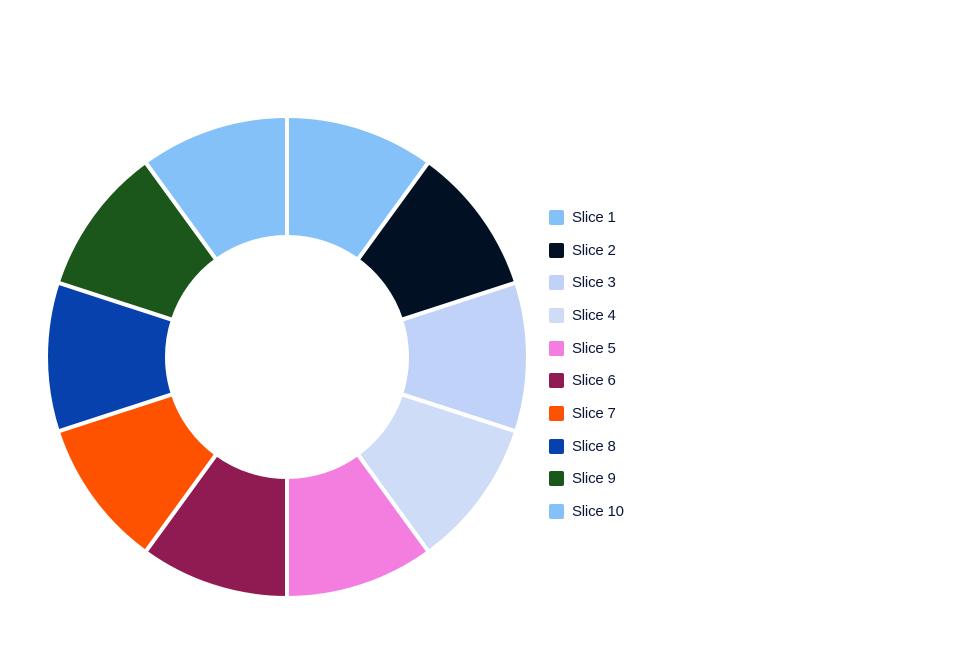 The image size is (980, 659). I want to click on legend-item-slice-8: Slice 8, so click(586, 446).